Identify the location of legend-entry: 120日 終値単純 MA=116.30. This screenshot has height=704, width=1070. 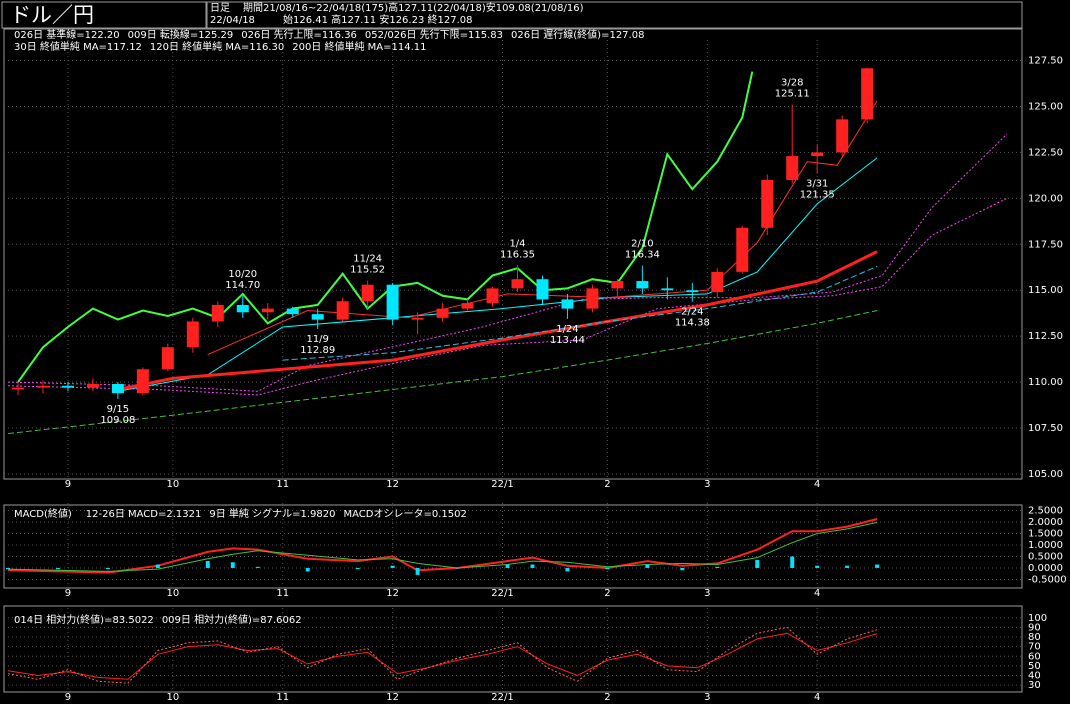
(217, 46).